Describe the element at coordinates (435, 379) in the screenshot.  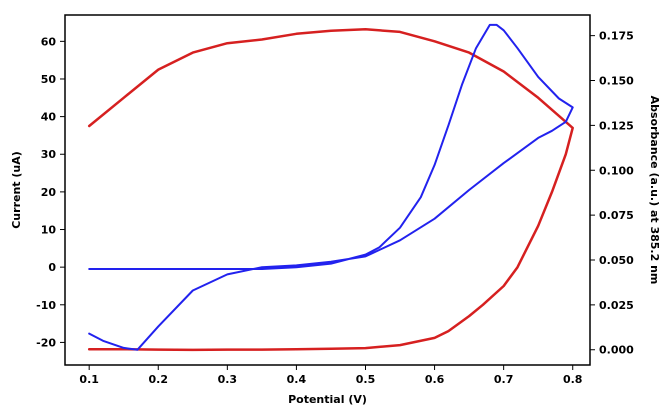
I see `x-tick-label: 0.6` at that location.